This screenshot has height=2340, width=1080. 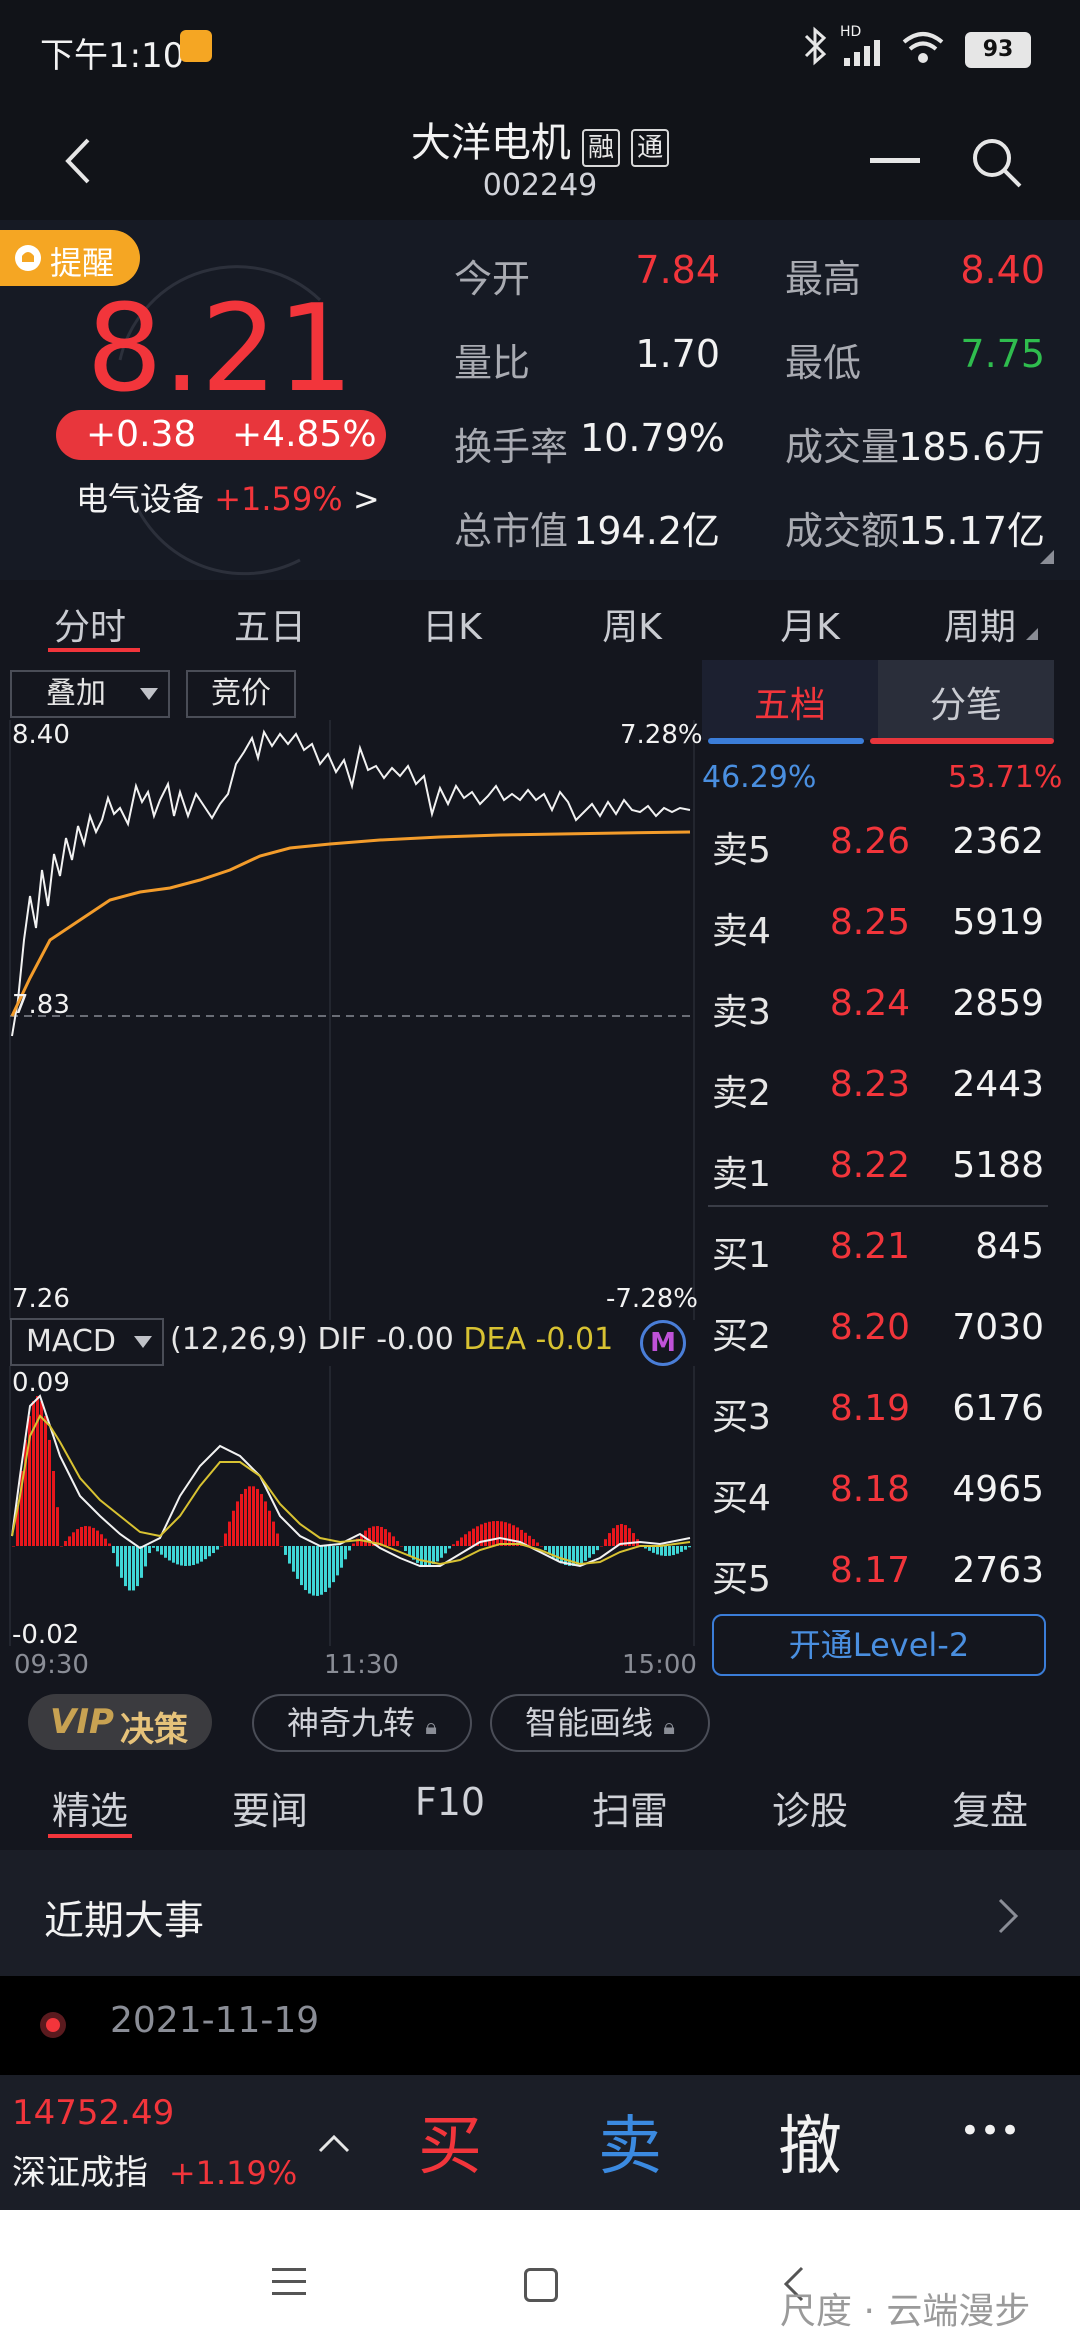 I want to click on dea-label: DEA, so click(x=494, y=1339).